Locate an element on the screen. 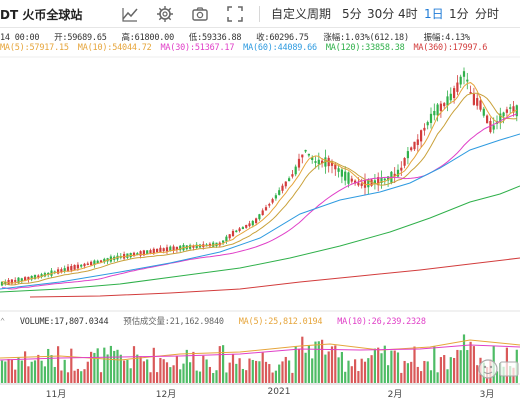 The image size is (520, 400). period-select: 自定义周期 is located at coordinates (301, 14).